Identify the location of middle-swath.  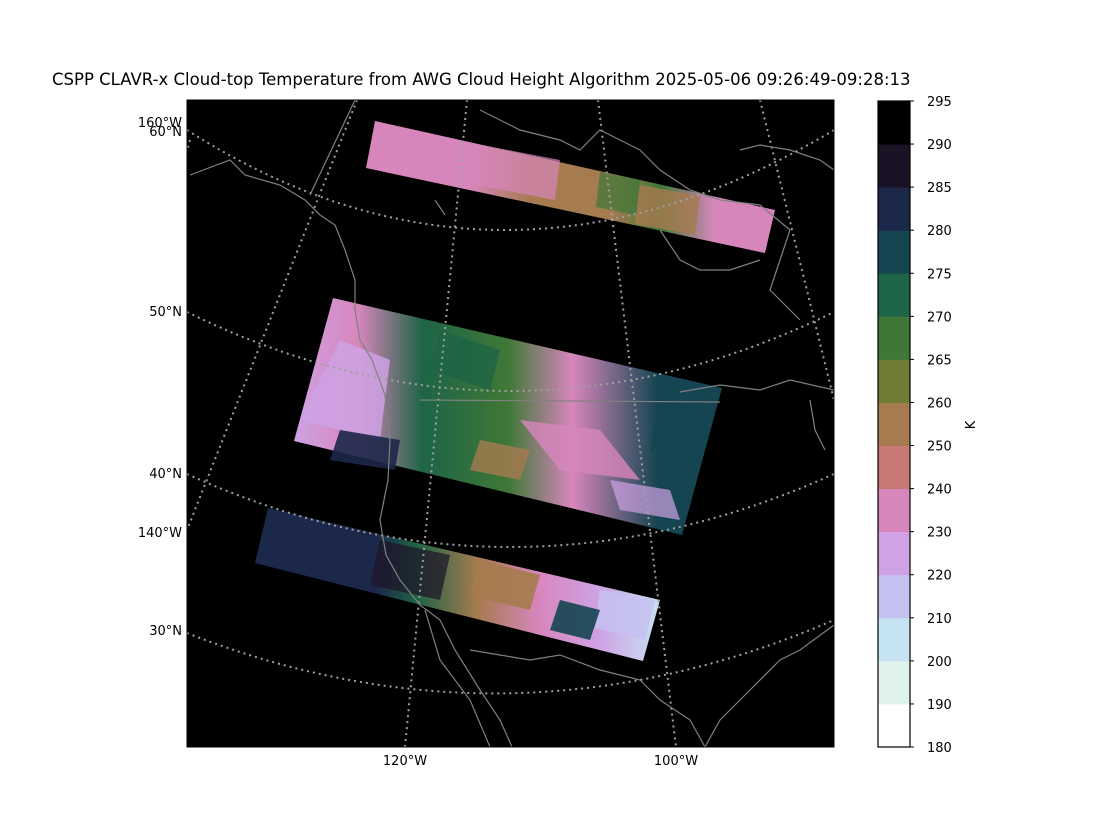
(508, 416).